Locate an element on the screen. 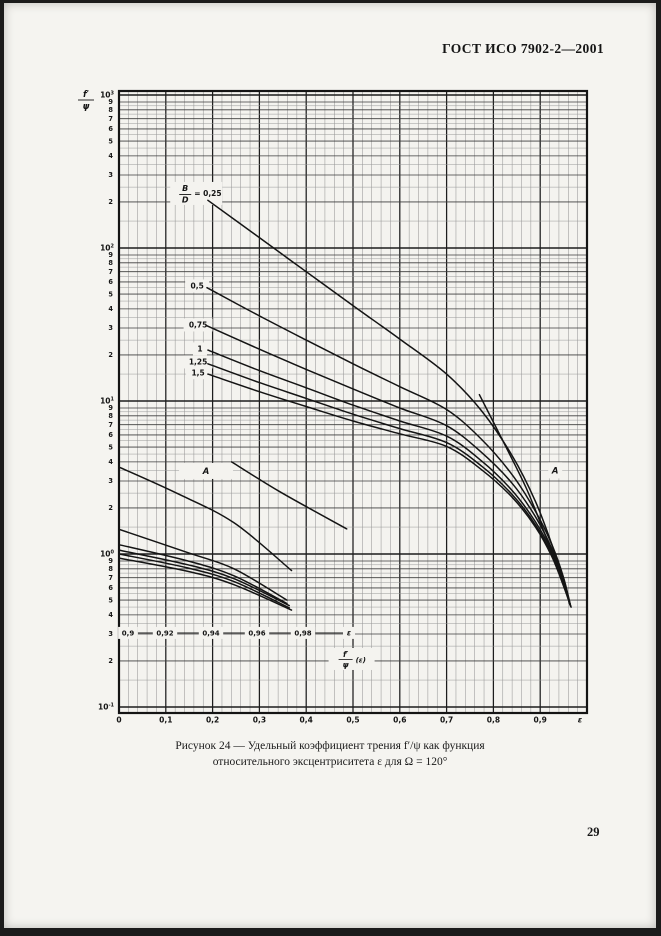 This screenshot has width=661, height=936. x-tick-label: 0,9 is located at coordinates (540, 720).